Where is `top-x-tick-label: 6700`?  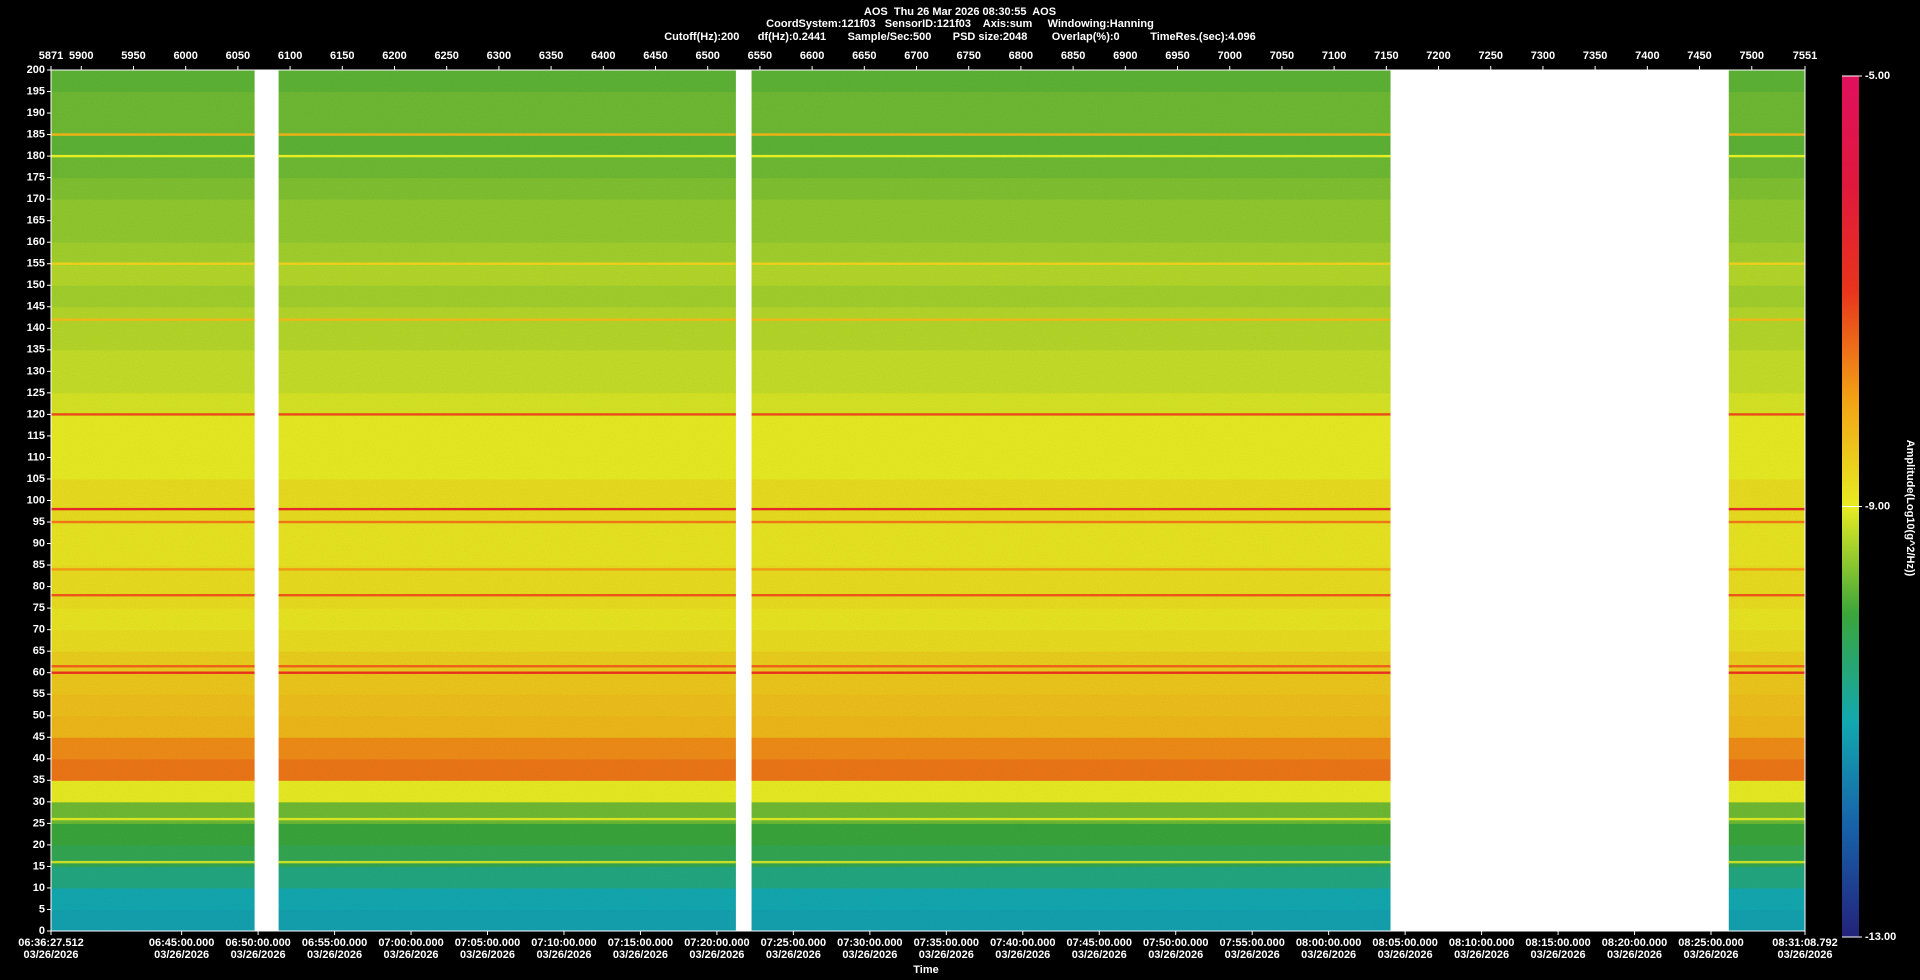 top-x-tick-label: 6700 is located at coordinates (916, 56).